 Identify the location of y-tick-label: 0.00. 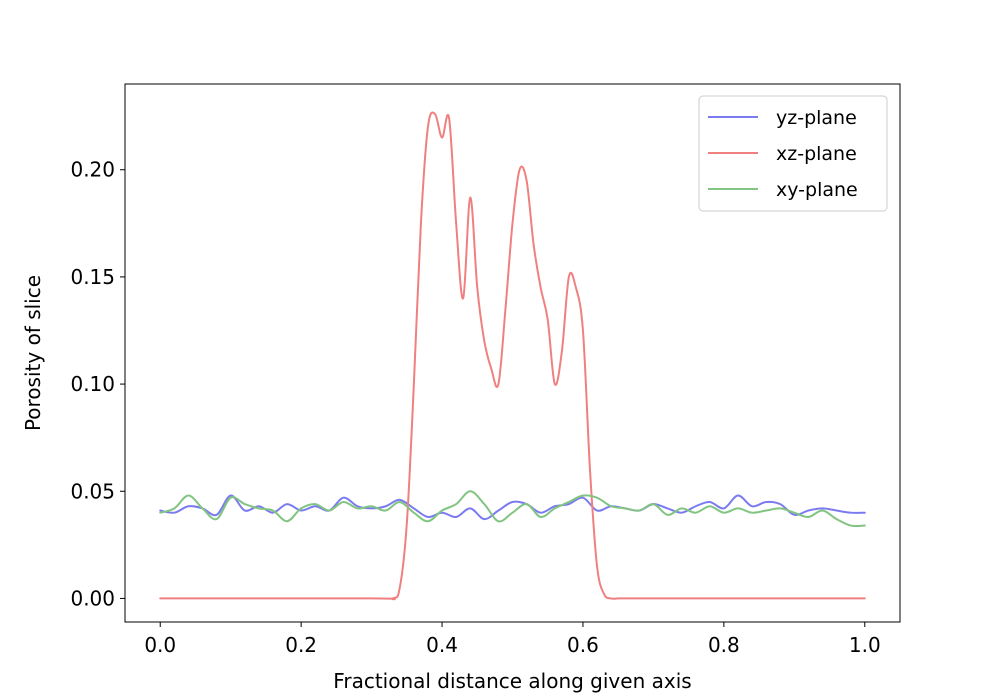
(92, 598).